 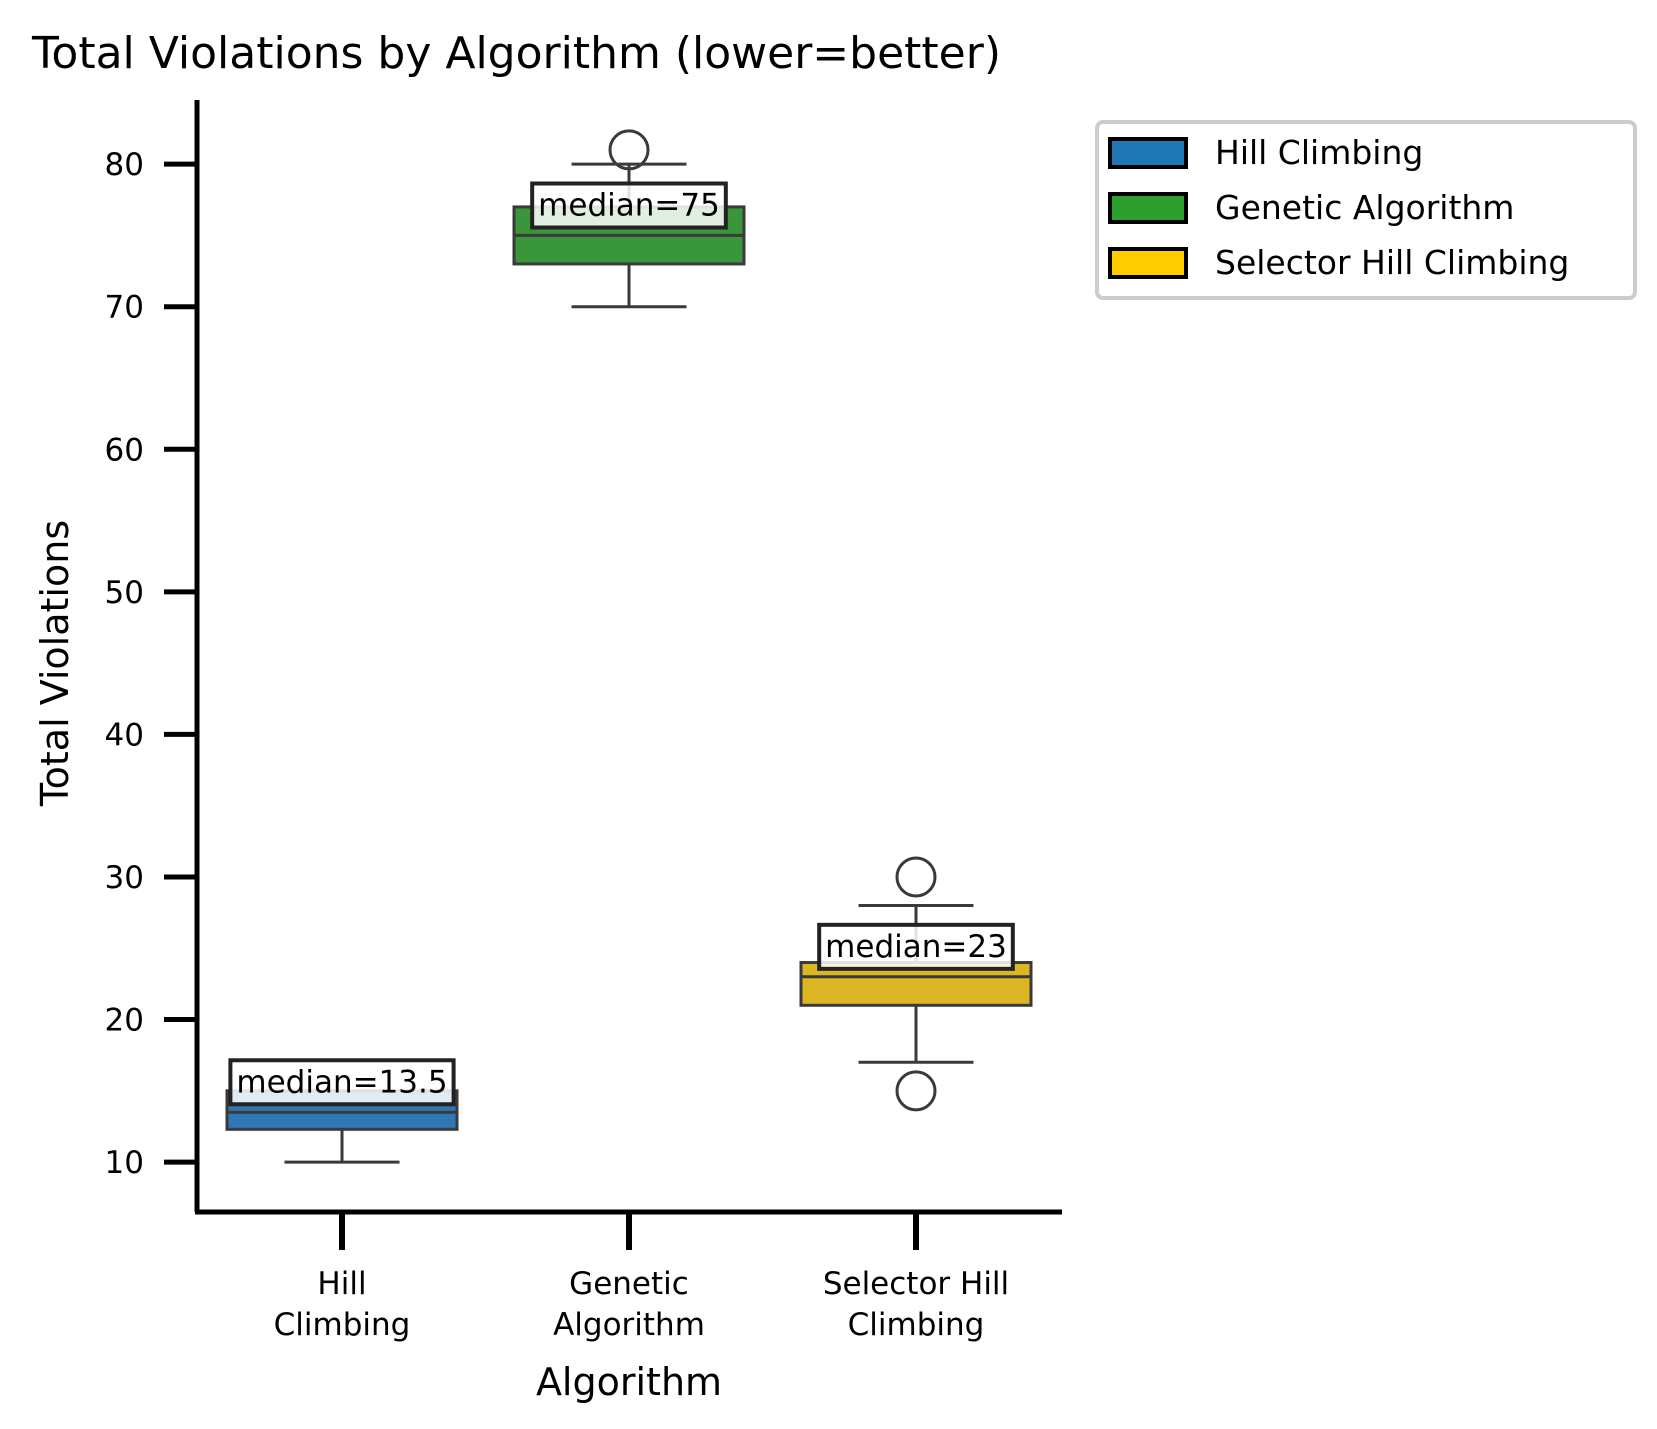 What do you see at coordinates (124, 735) in the screenshot?
I see `y-tick-label: 40` at bounding box center [124, 735].